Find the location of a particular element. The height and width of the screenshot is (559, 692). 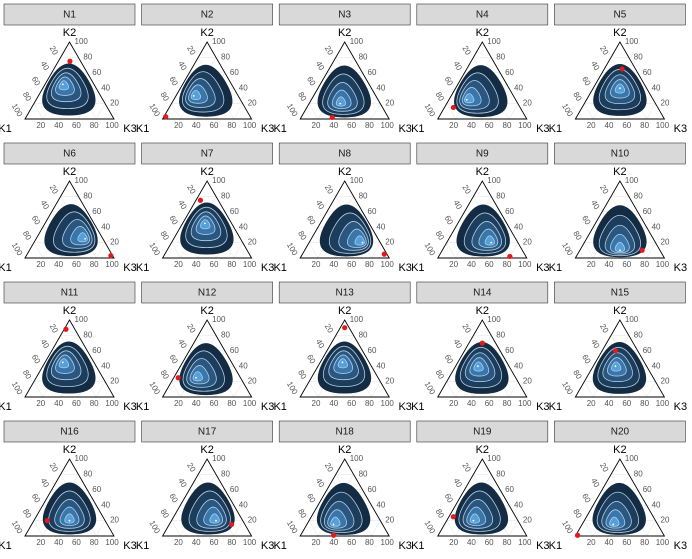

panel-title: N11 is located at coordinates (70, 293).